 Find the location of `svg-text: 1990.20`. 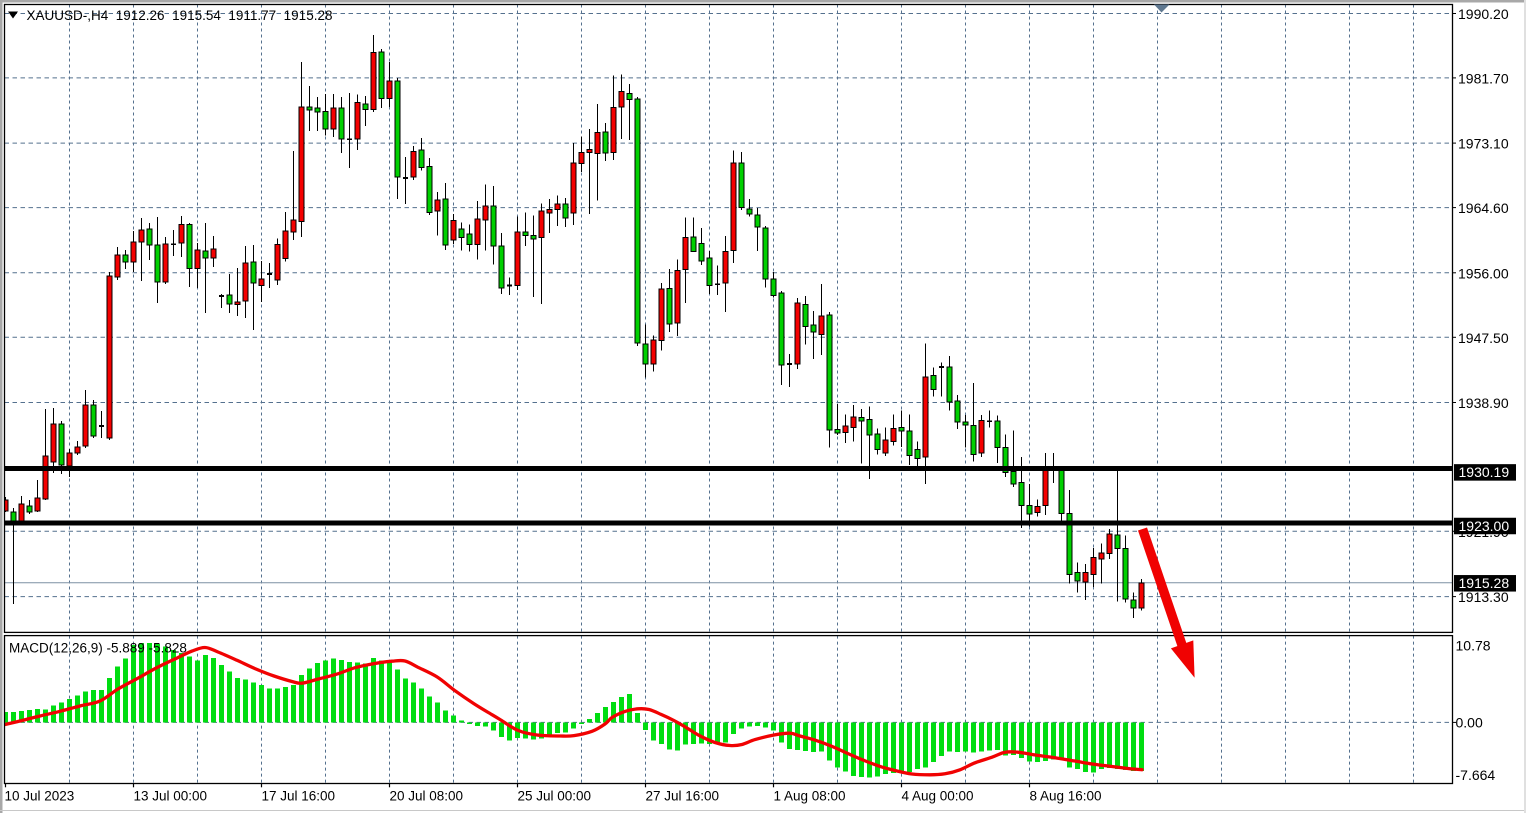

svg-text: 1990.20 is located at coordinates (1483, 14).